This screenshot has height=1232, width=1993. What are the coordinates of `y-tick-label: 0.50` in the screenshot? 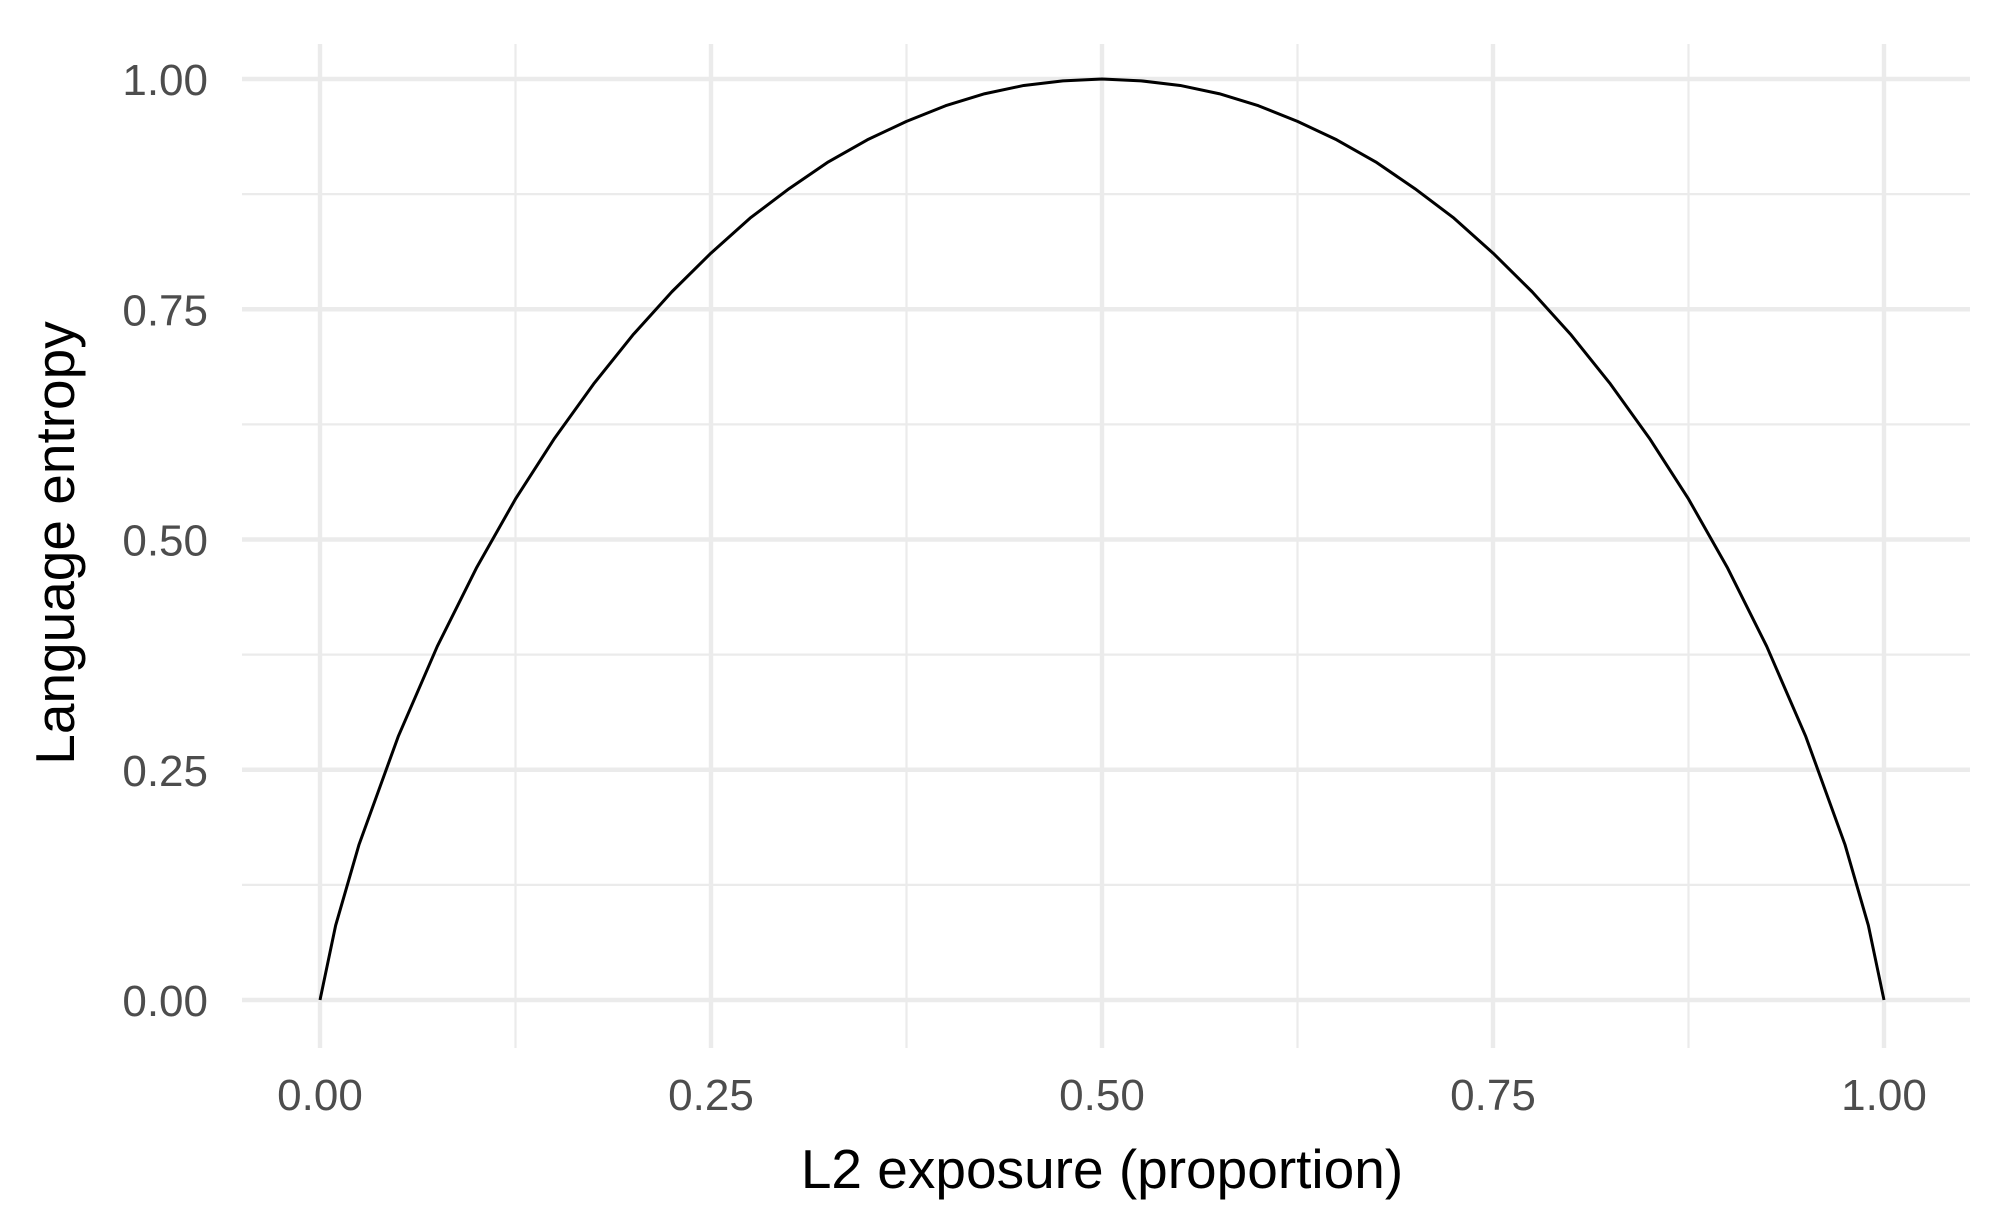 It's located at (165, 541).